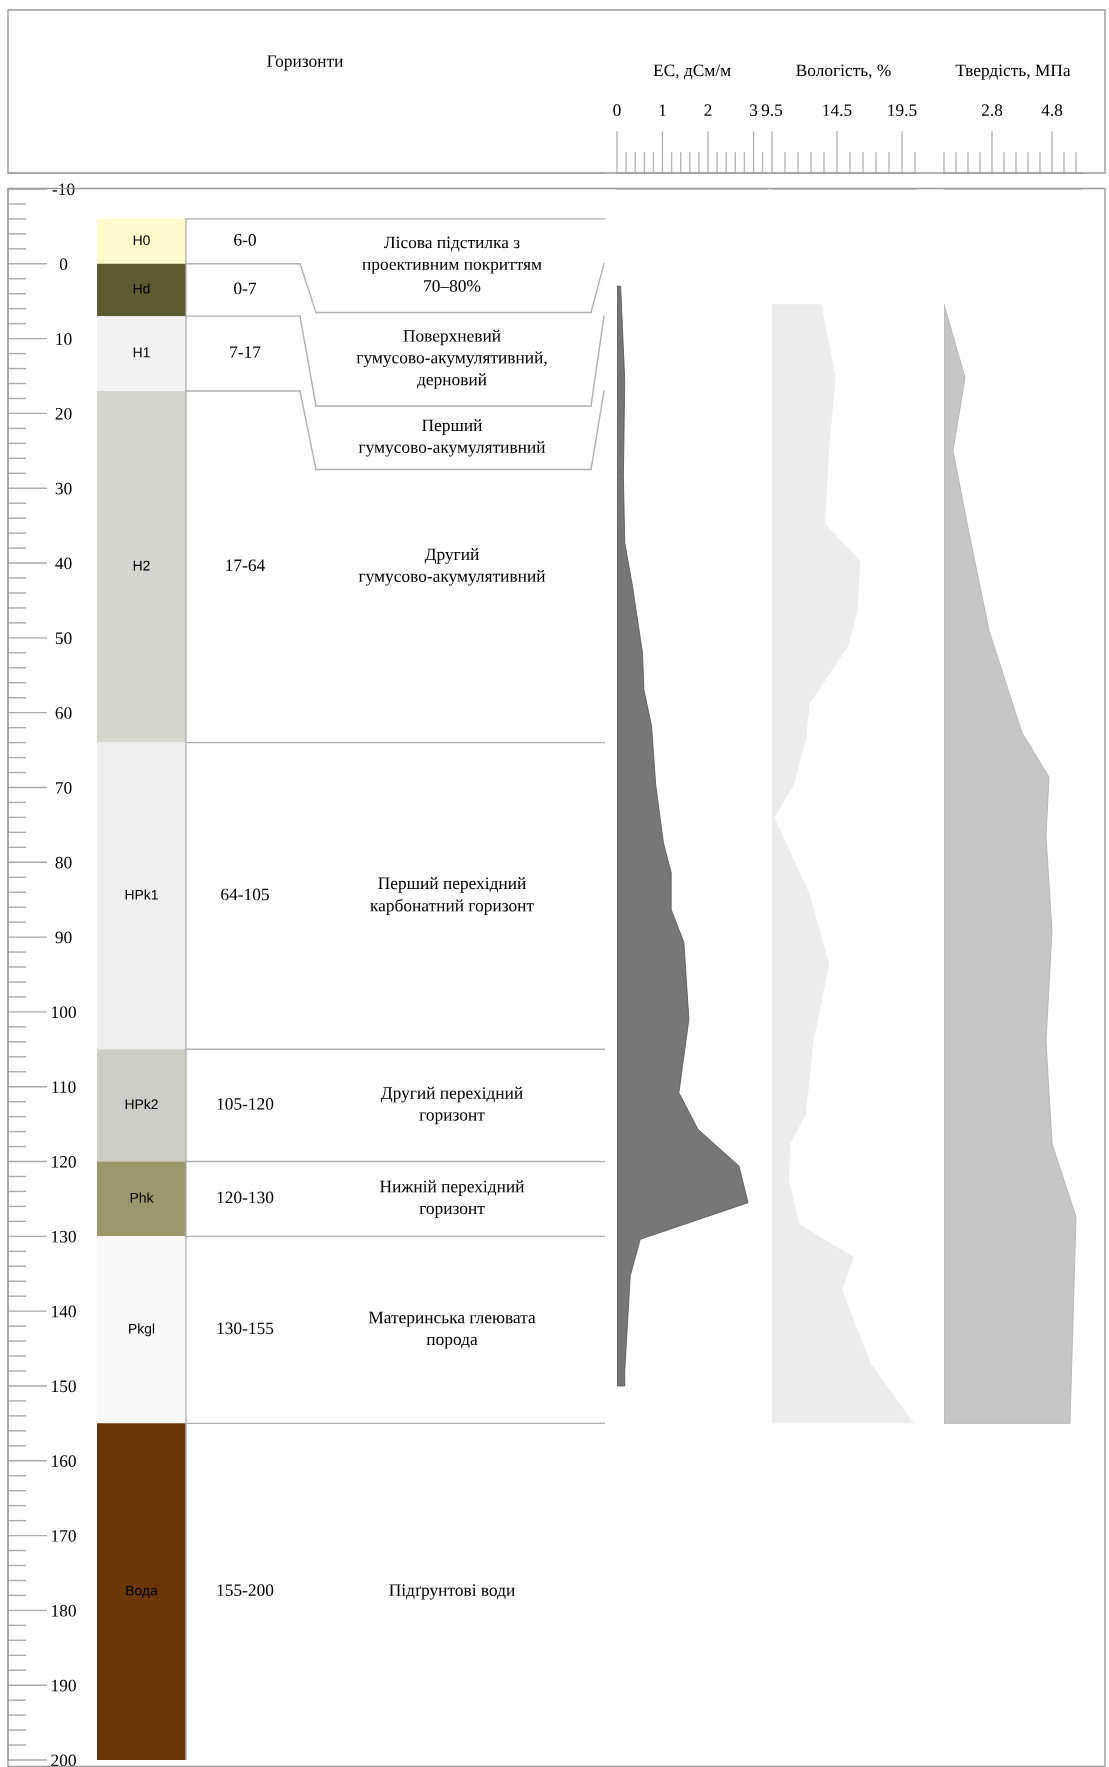  I want to click on text: Перший перехідний карбонатний горизонт, so click(452, 896).